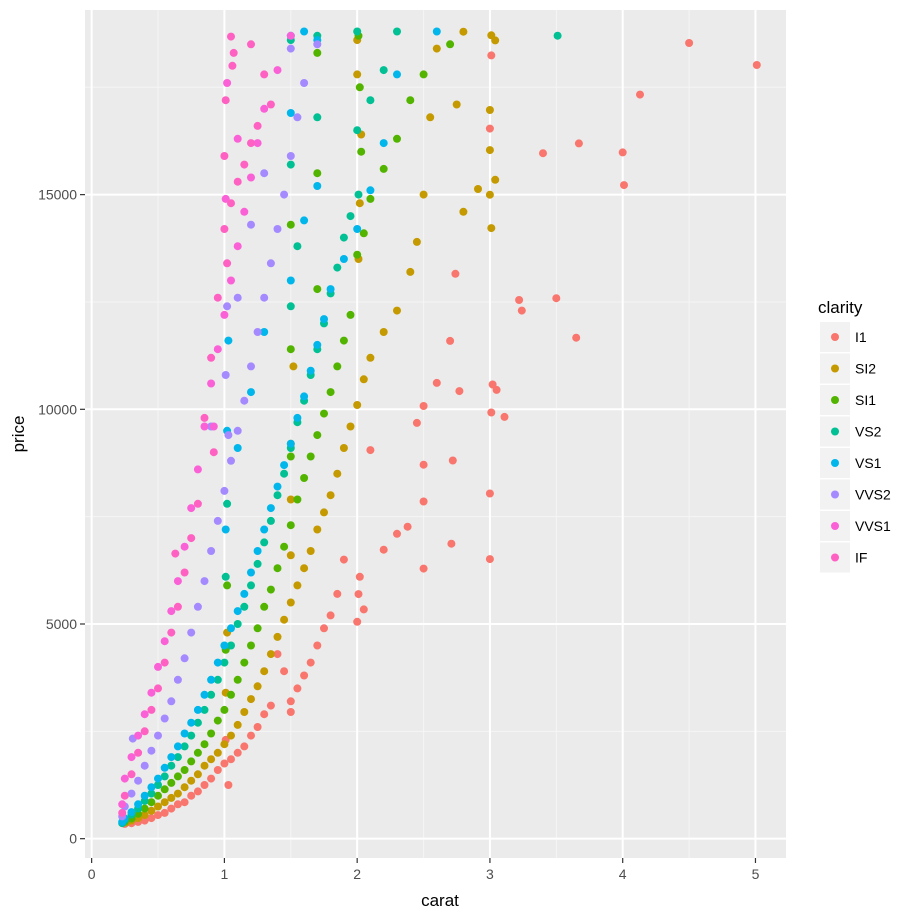 Image resolution: width=915 pixels, height=914 pixels. I want to click on legend: clarity I1 SI2 SI1 VS2 VS1 VVS2 VVS1 IF, so click(854, 435).